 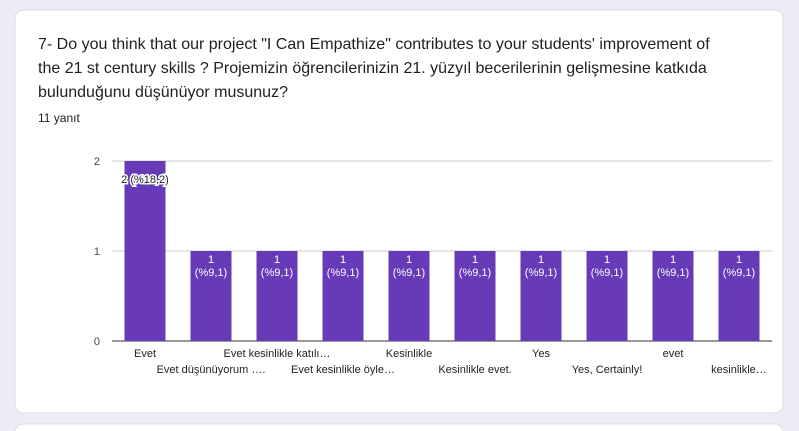 I want to click on y-tick-label: 0, so click(x=97, y=342).